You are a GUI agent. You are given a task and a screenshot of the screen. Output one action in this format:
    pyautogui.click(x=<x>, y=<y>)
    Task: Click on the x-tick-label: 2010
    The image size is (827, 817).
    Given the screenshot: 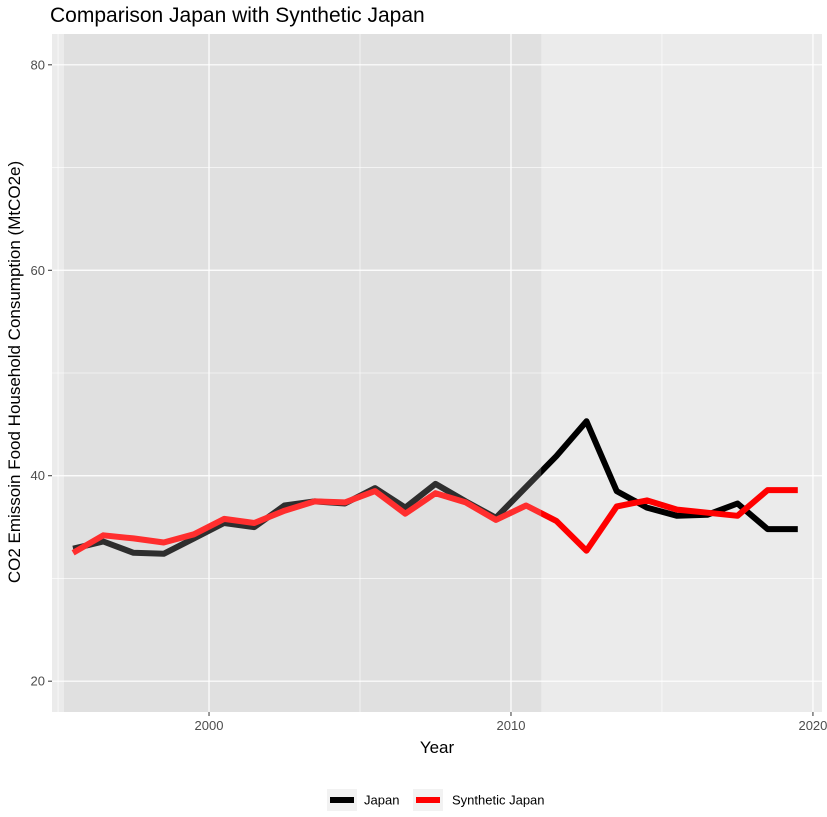 What is the action you would take?
    pyautogui.click(x=511, y=725)
    